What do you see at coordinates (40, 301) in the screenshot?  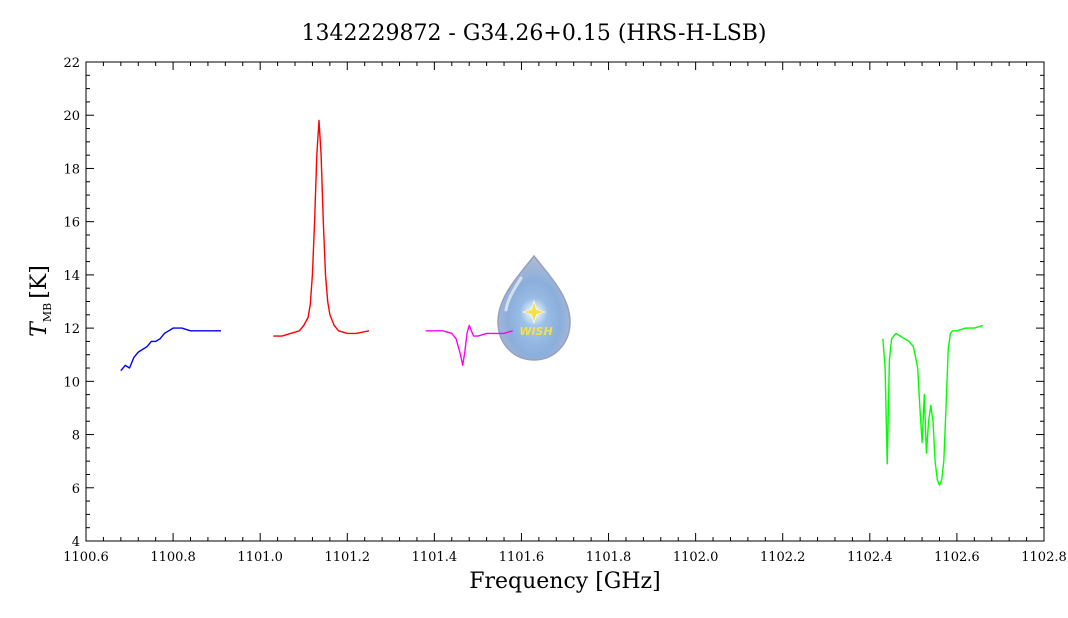 I see `y-axis-label: TMB [K]` at bounding box center [40, 301].